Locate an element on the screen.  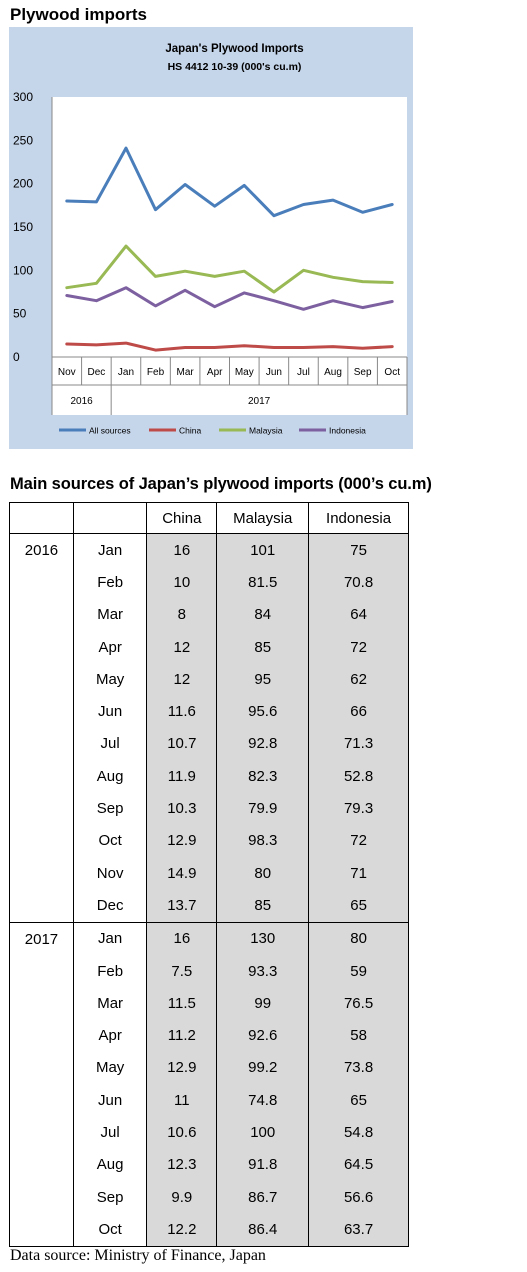
y-tick-label: 0 is located at coordinates (16, 357).